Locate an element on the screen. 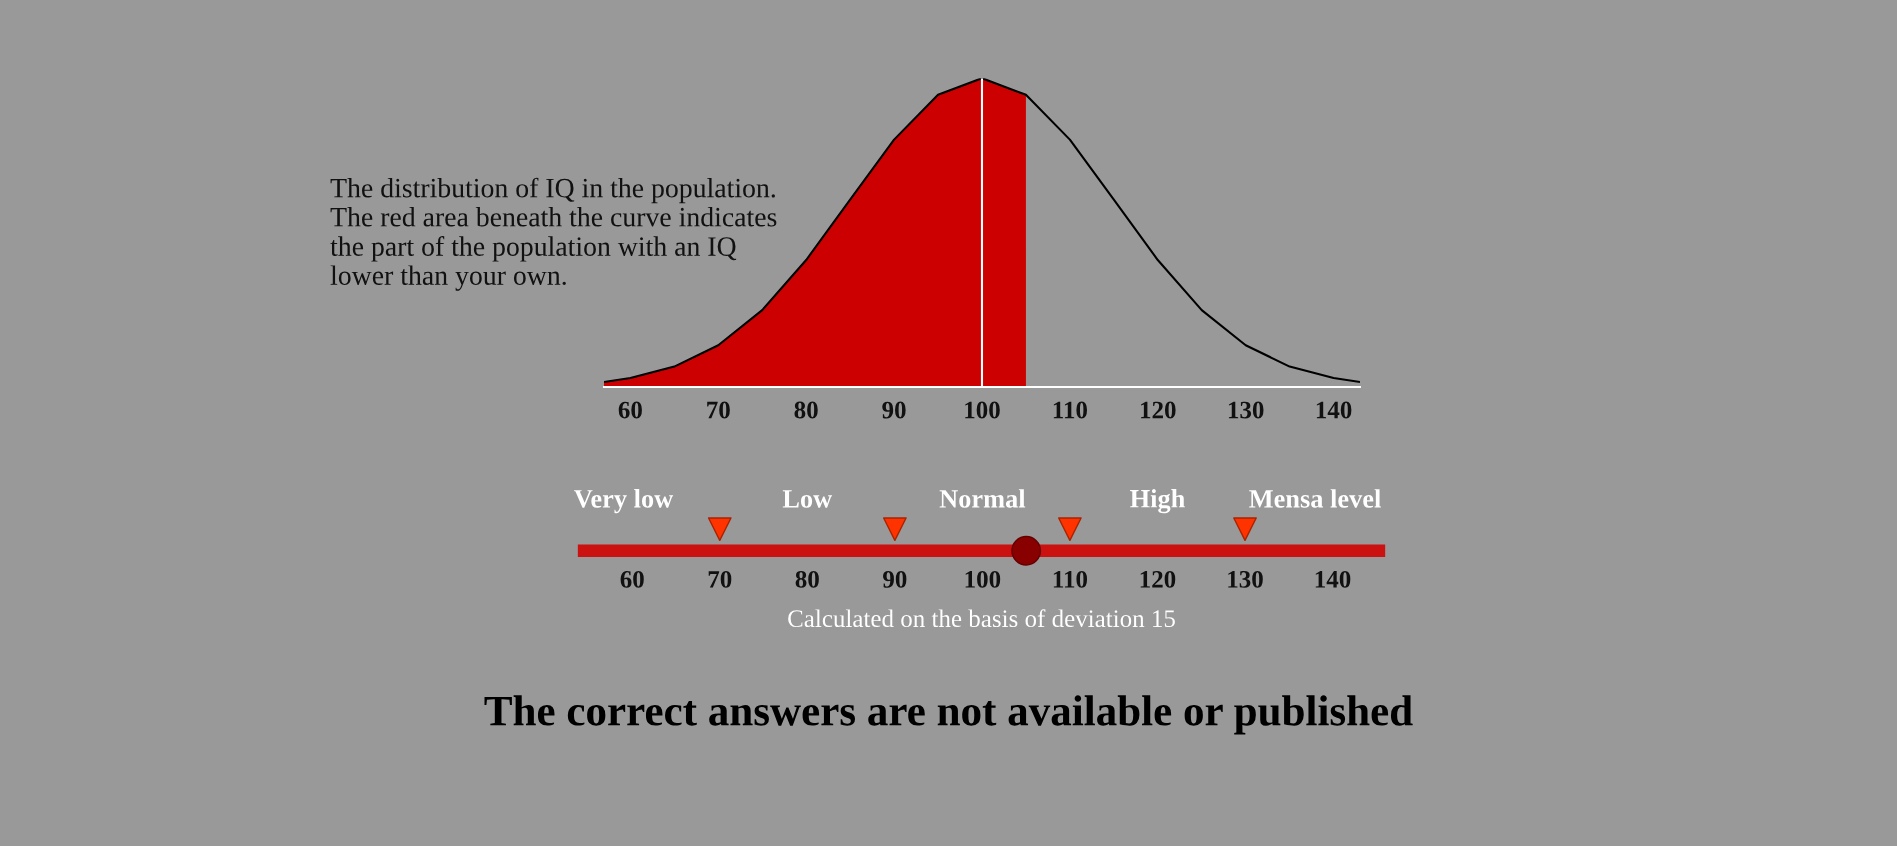 Image resolution: width=1897 pixels, height=846 pixels. x-tick-label: 90 is located at coordinates (894, 410).